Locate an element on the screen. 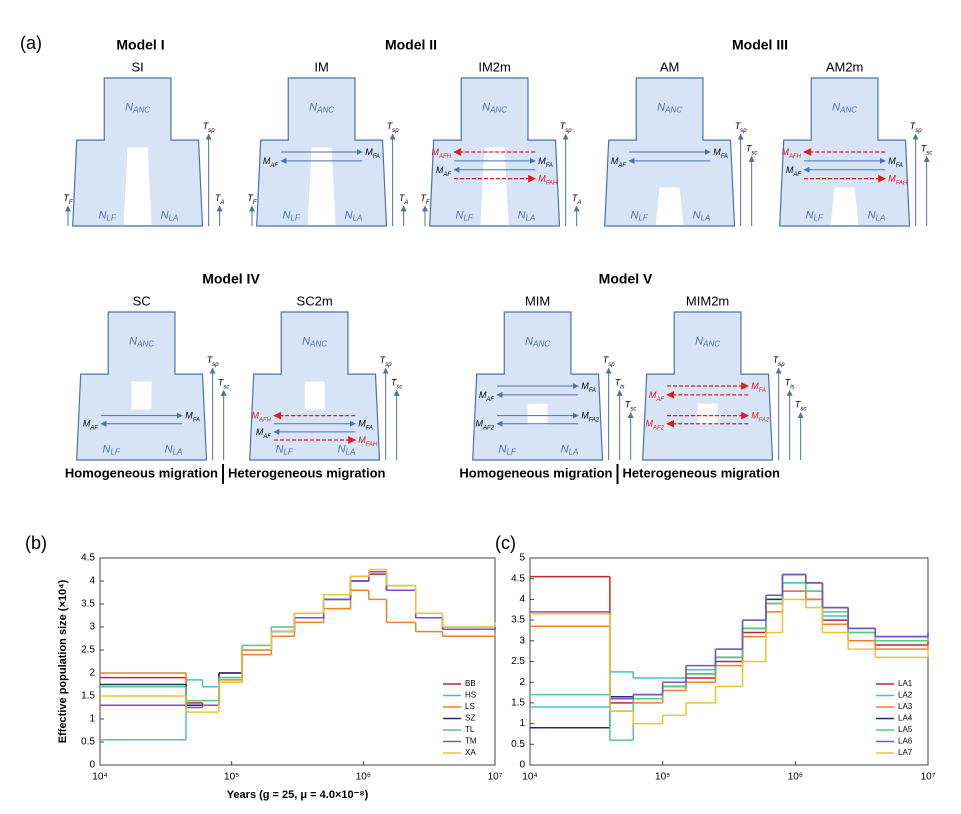 The height and width of the screenshot is (814, 961). y-tick-label: 1 is located at coordinates (92, 719).